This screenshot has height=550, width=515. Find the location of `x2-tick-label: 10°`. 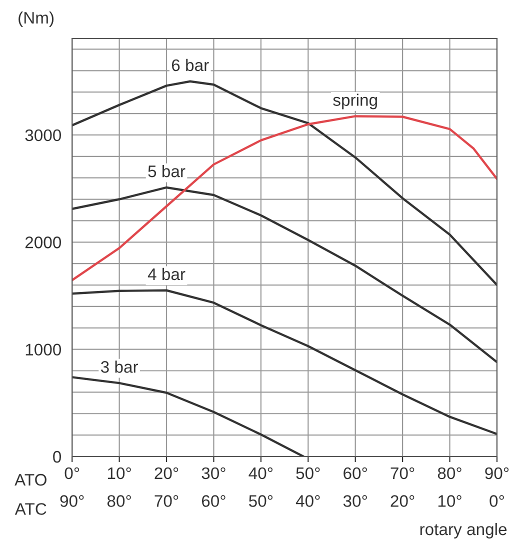

x2-tick-label: 10° is located at coordinates (450, 501).